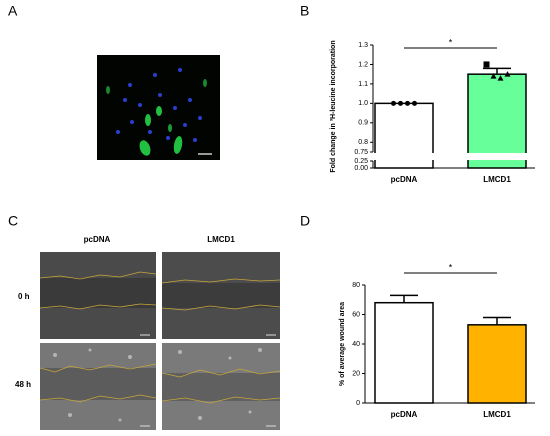 The image size is (550, 436). I want to click on y-tick-label: 0.75, so click(361, 152).